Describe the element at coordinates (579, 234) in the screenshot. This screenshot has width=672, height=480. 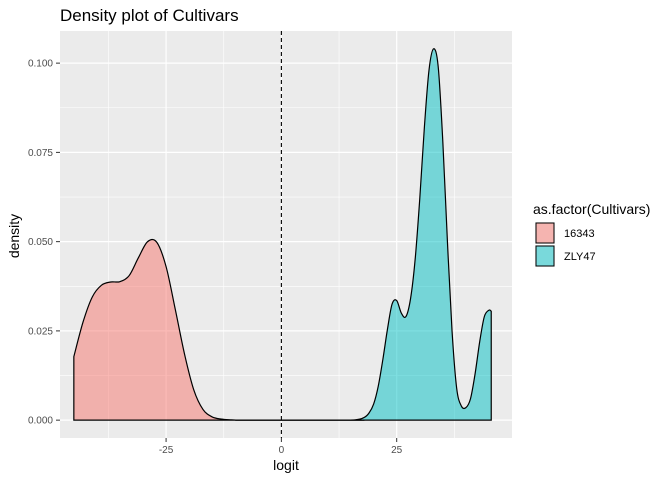
I see `legend-label-16343: 16343` at that location.